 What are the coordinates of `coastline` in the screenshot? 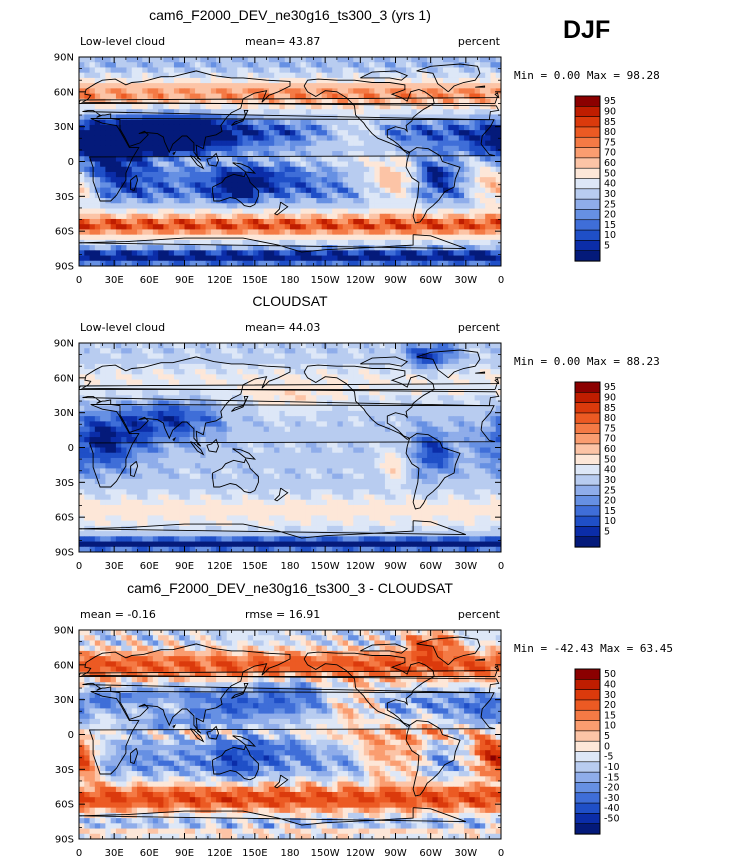 It's located at (384, 75).